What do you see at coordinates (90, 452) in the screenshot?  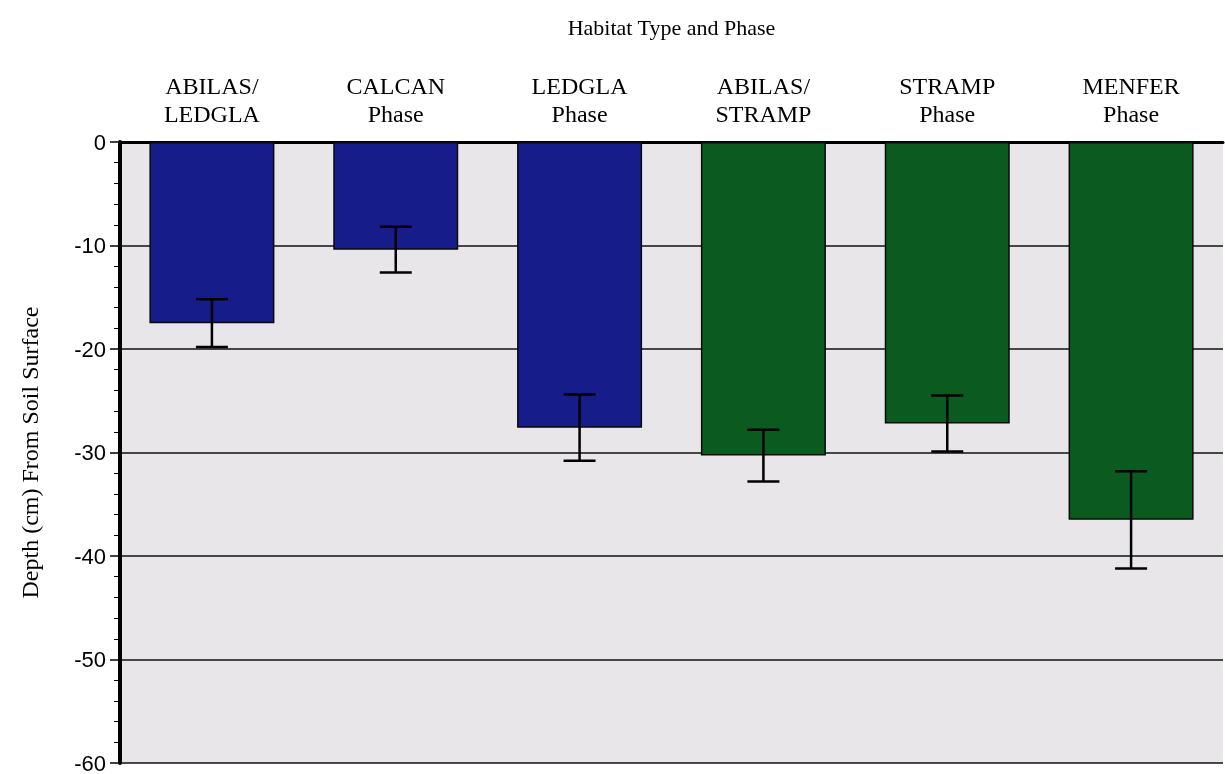 I see `y-tick-label: -30` at bounding box center [90, 452].